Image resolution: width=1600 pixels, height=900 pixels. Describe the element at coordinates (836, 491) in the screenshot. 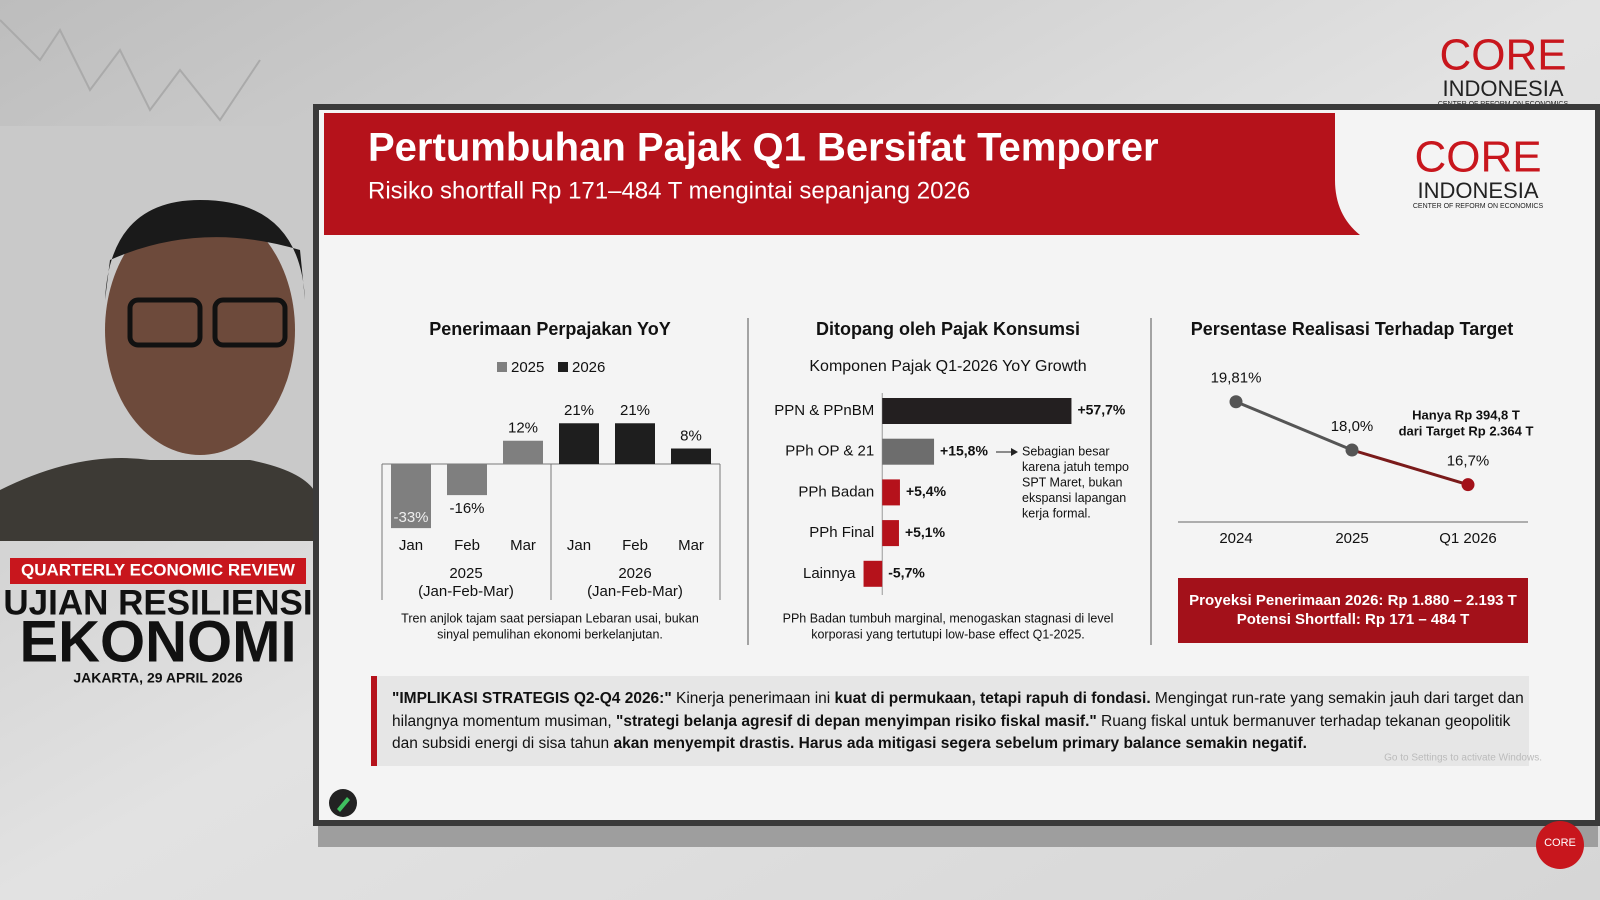

I see `y-tick-label: PPh Badan` at that location.